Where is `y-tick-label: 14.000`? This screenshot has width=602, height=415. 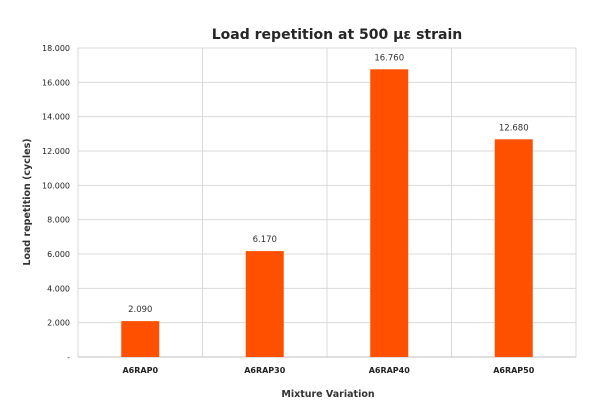 y-tick-label: 14.000 is located at coordinates (56, 117).